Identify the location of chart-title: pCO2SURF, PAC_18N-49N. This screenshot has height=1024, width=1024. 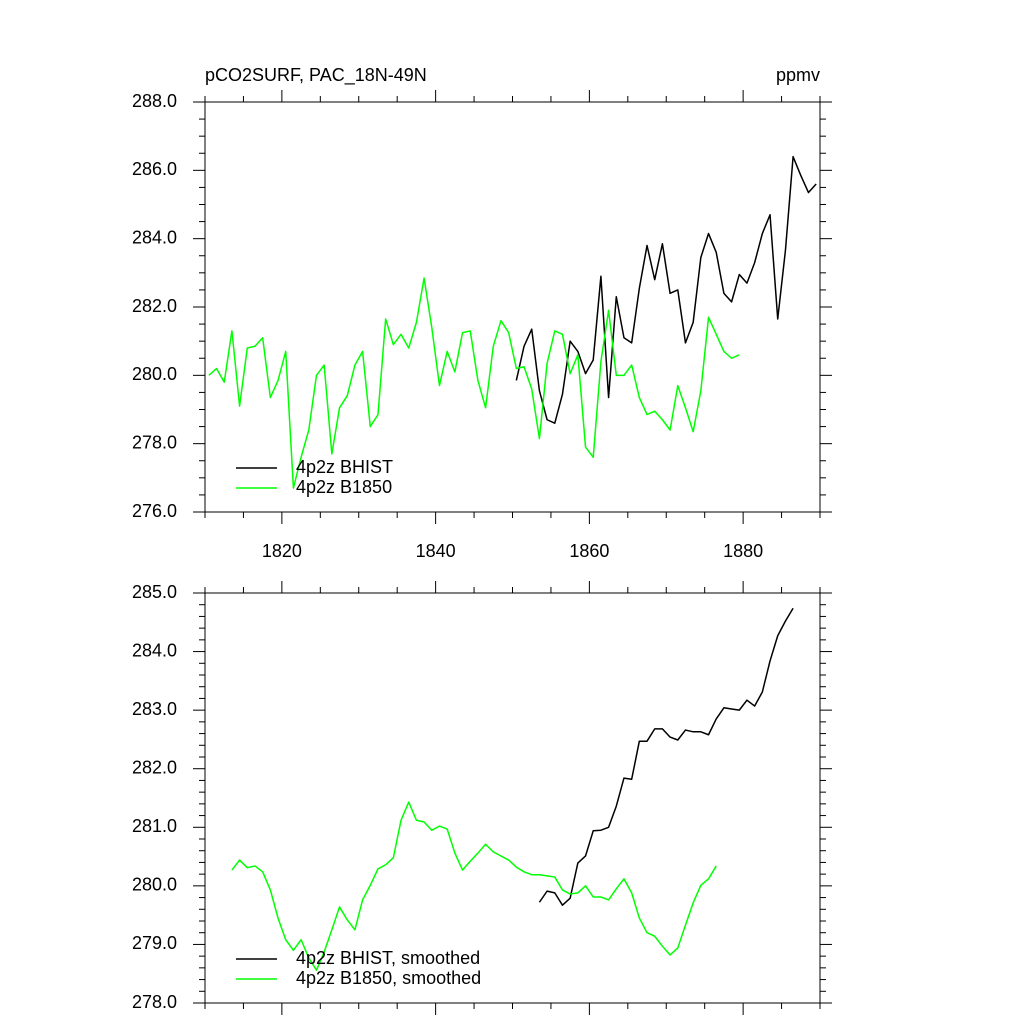
(316, 75).